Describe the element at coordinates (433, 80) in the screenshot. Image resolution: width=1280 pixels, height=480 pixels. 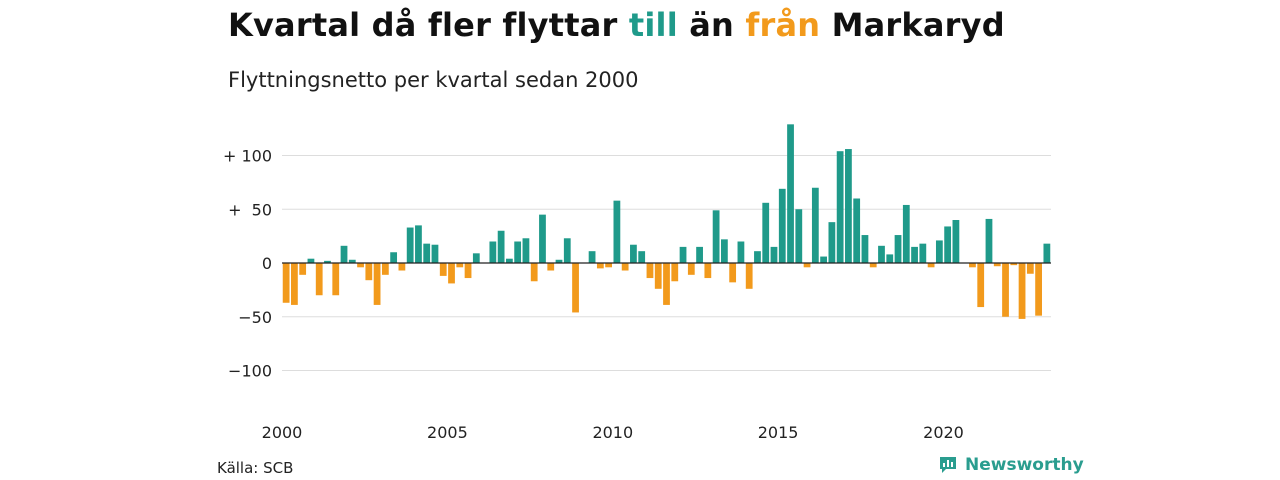
I see `chart-subtitle: Flyttningsnetto per kvartal sedan 2000` at that location.